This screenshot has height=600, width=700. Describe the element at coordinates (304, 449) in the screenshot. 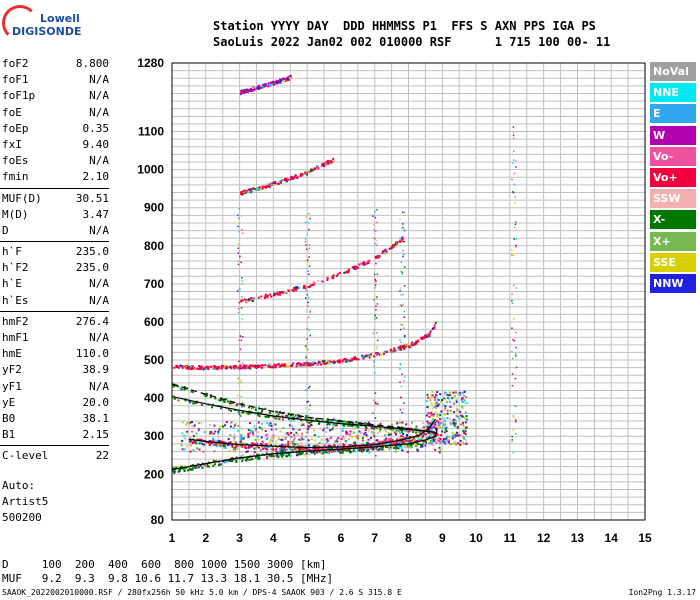

I see `x-trace-line` at that location.